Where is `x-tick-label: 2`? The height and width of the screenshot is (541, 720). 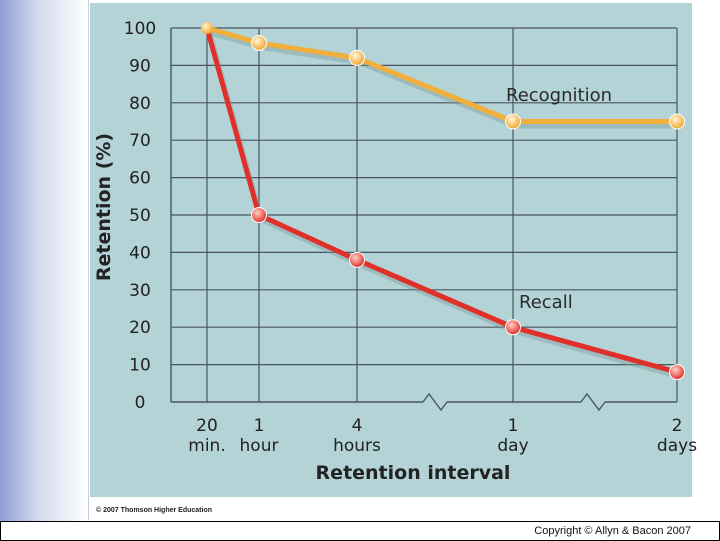 x-tick-label: 2 is located at coordinates (677, 426).